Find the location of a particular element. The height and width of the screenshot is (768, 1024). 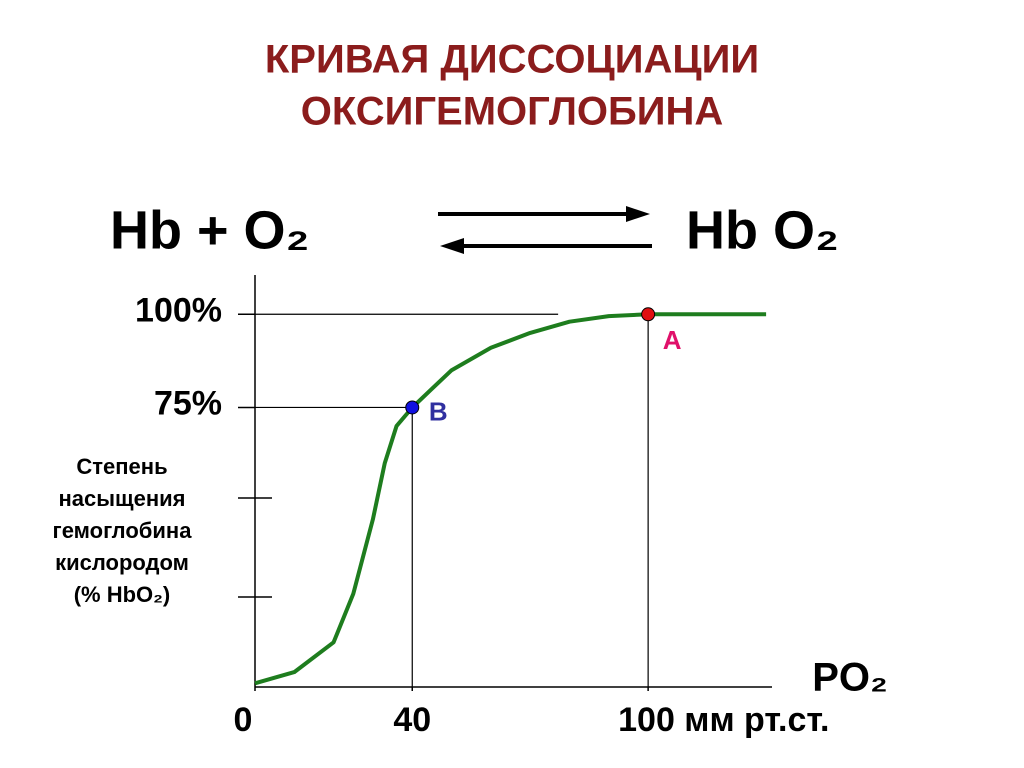

y-axis-title: гемоглобина is located at coordinates (123, 530).